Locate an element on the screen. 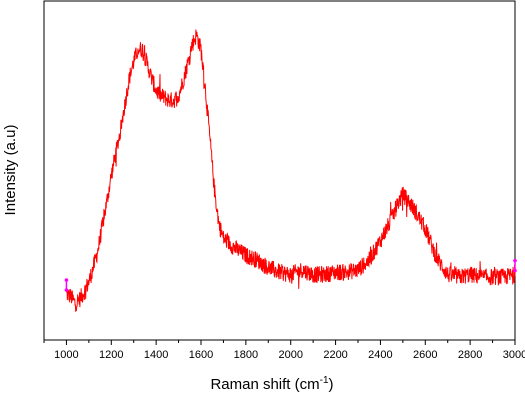 Image resolution: width=525 pixels, height=400 pixels. x-tick-label-2400: 2400 is located at coordinates (380, 355).